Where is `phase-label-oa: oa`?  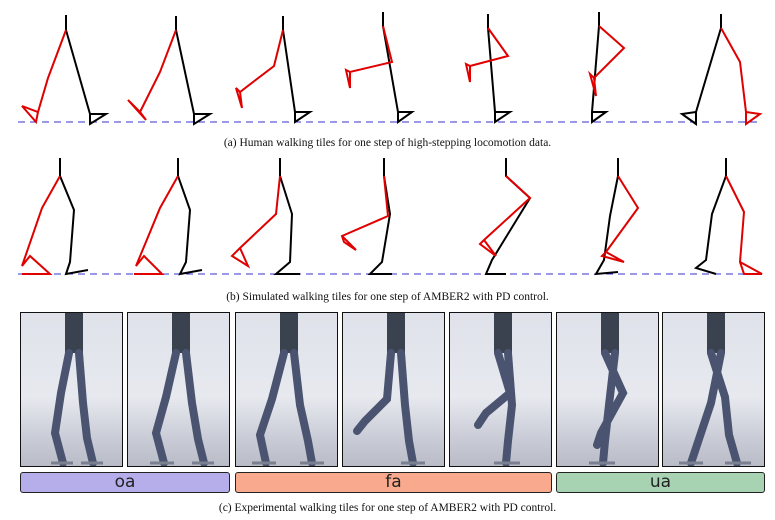 phase-label-oa: oa is located at coordinates (125, 482).